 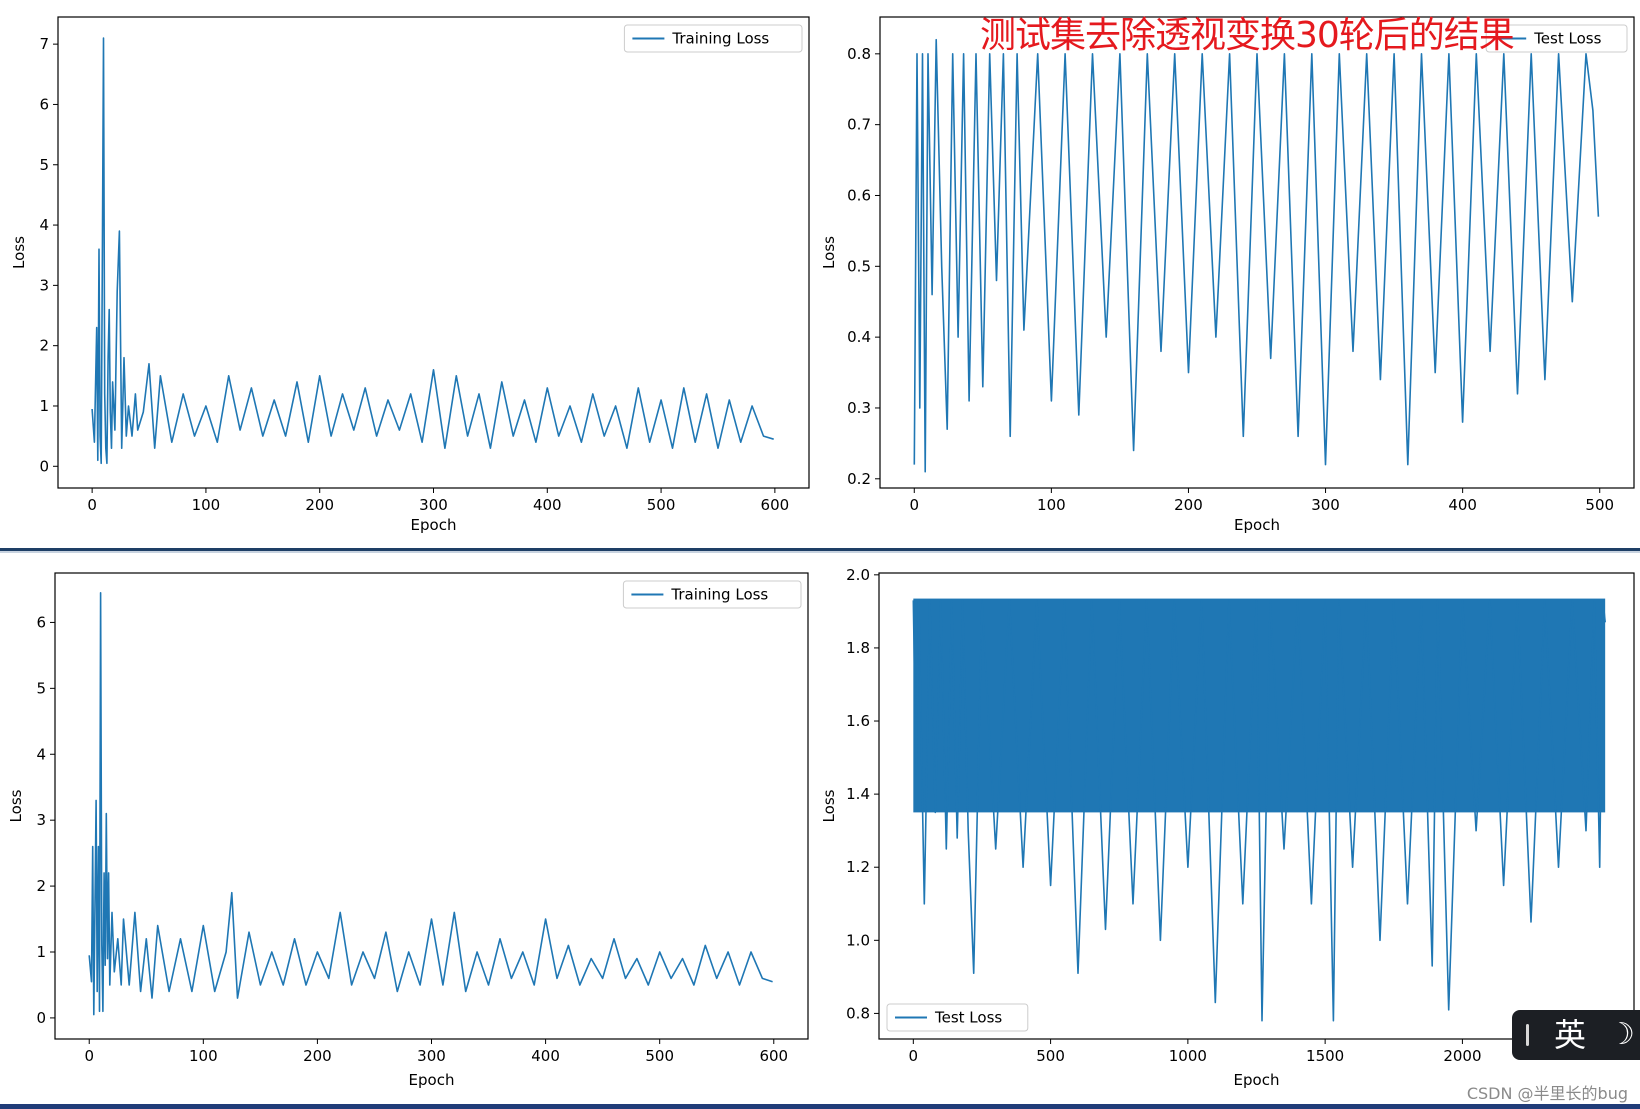 What do you see at coordinates (858, 867) in the screenshot?
I see `y-tick-label: 1.2` at bounding box center [858, 867].